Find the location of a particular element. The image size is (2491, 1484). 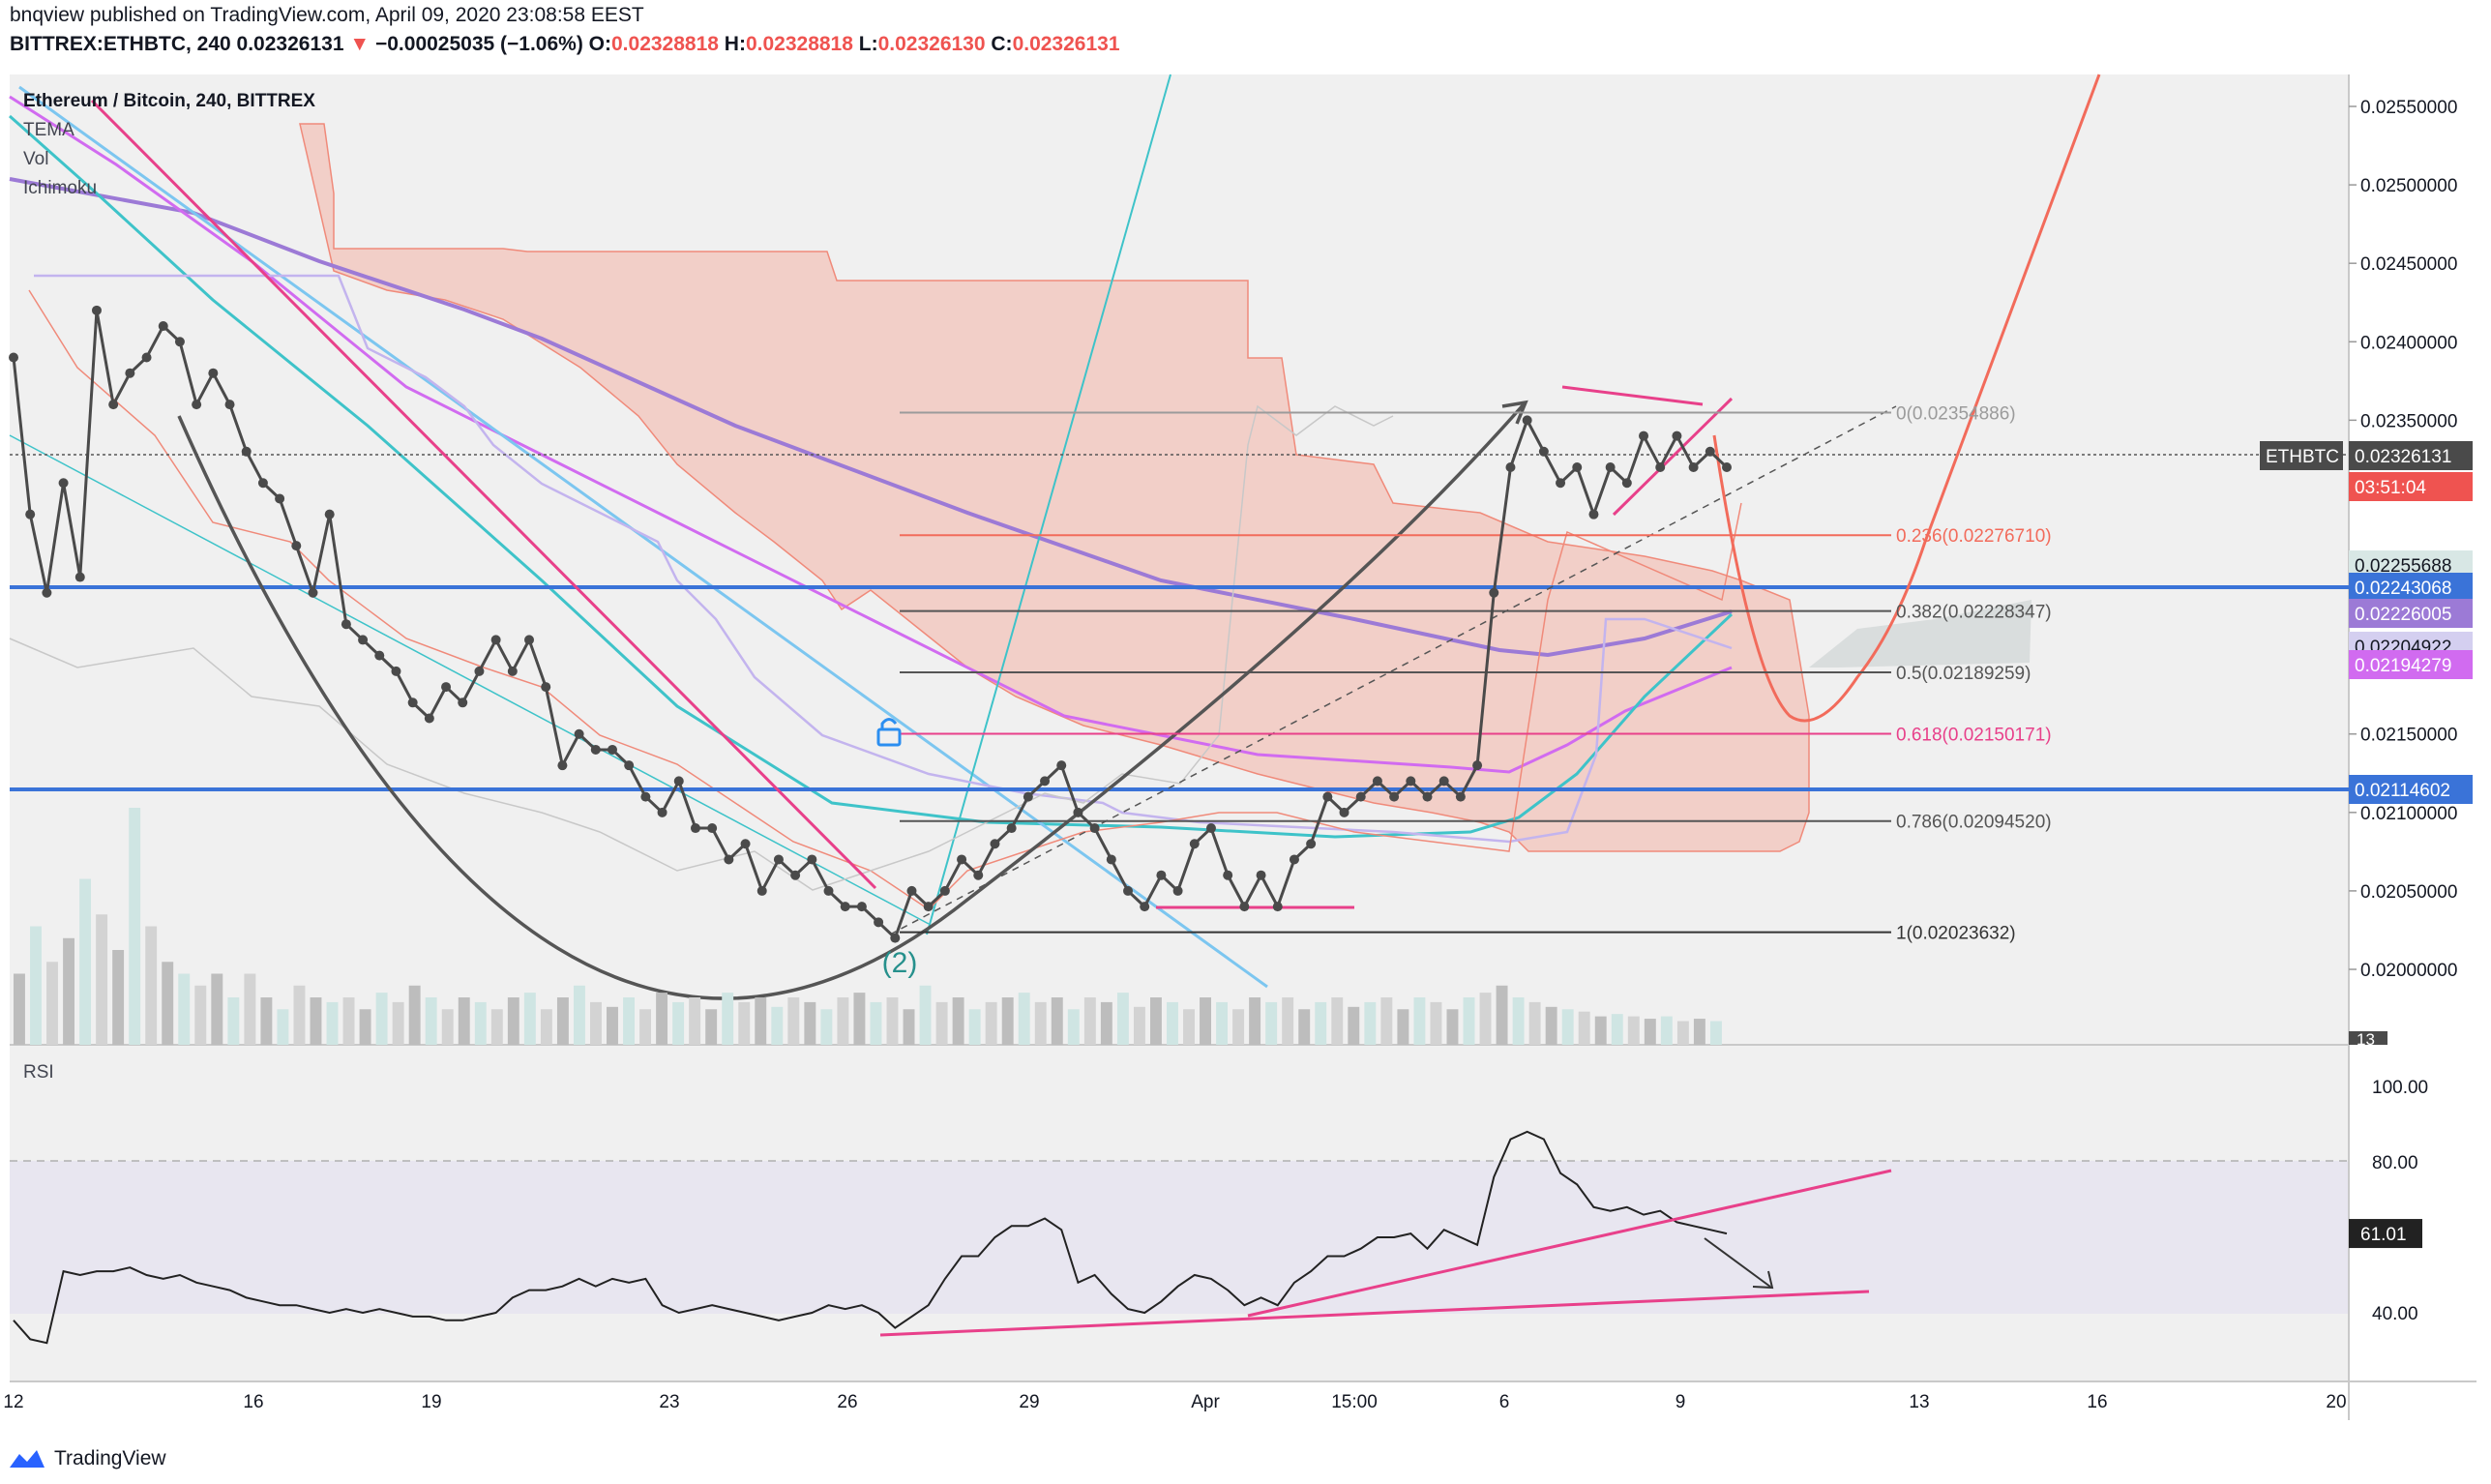

legend-vol: Vol is located at coordinates (36, 159).